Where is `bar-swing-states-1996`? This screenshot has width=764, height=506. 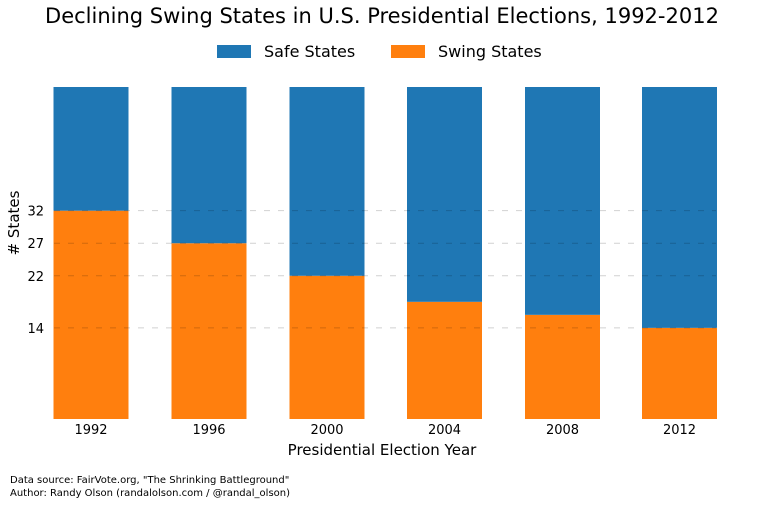
bar-swing-states-1996 is located at coordinates (209, 331).